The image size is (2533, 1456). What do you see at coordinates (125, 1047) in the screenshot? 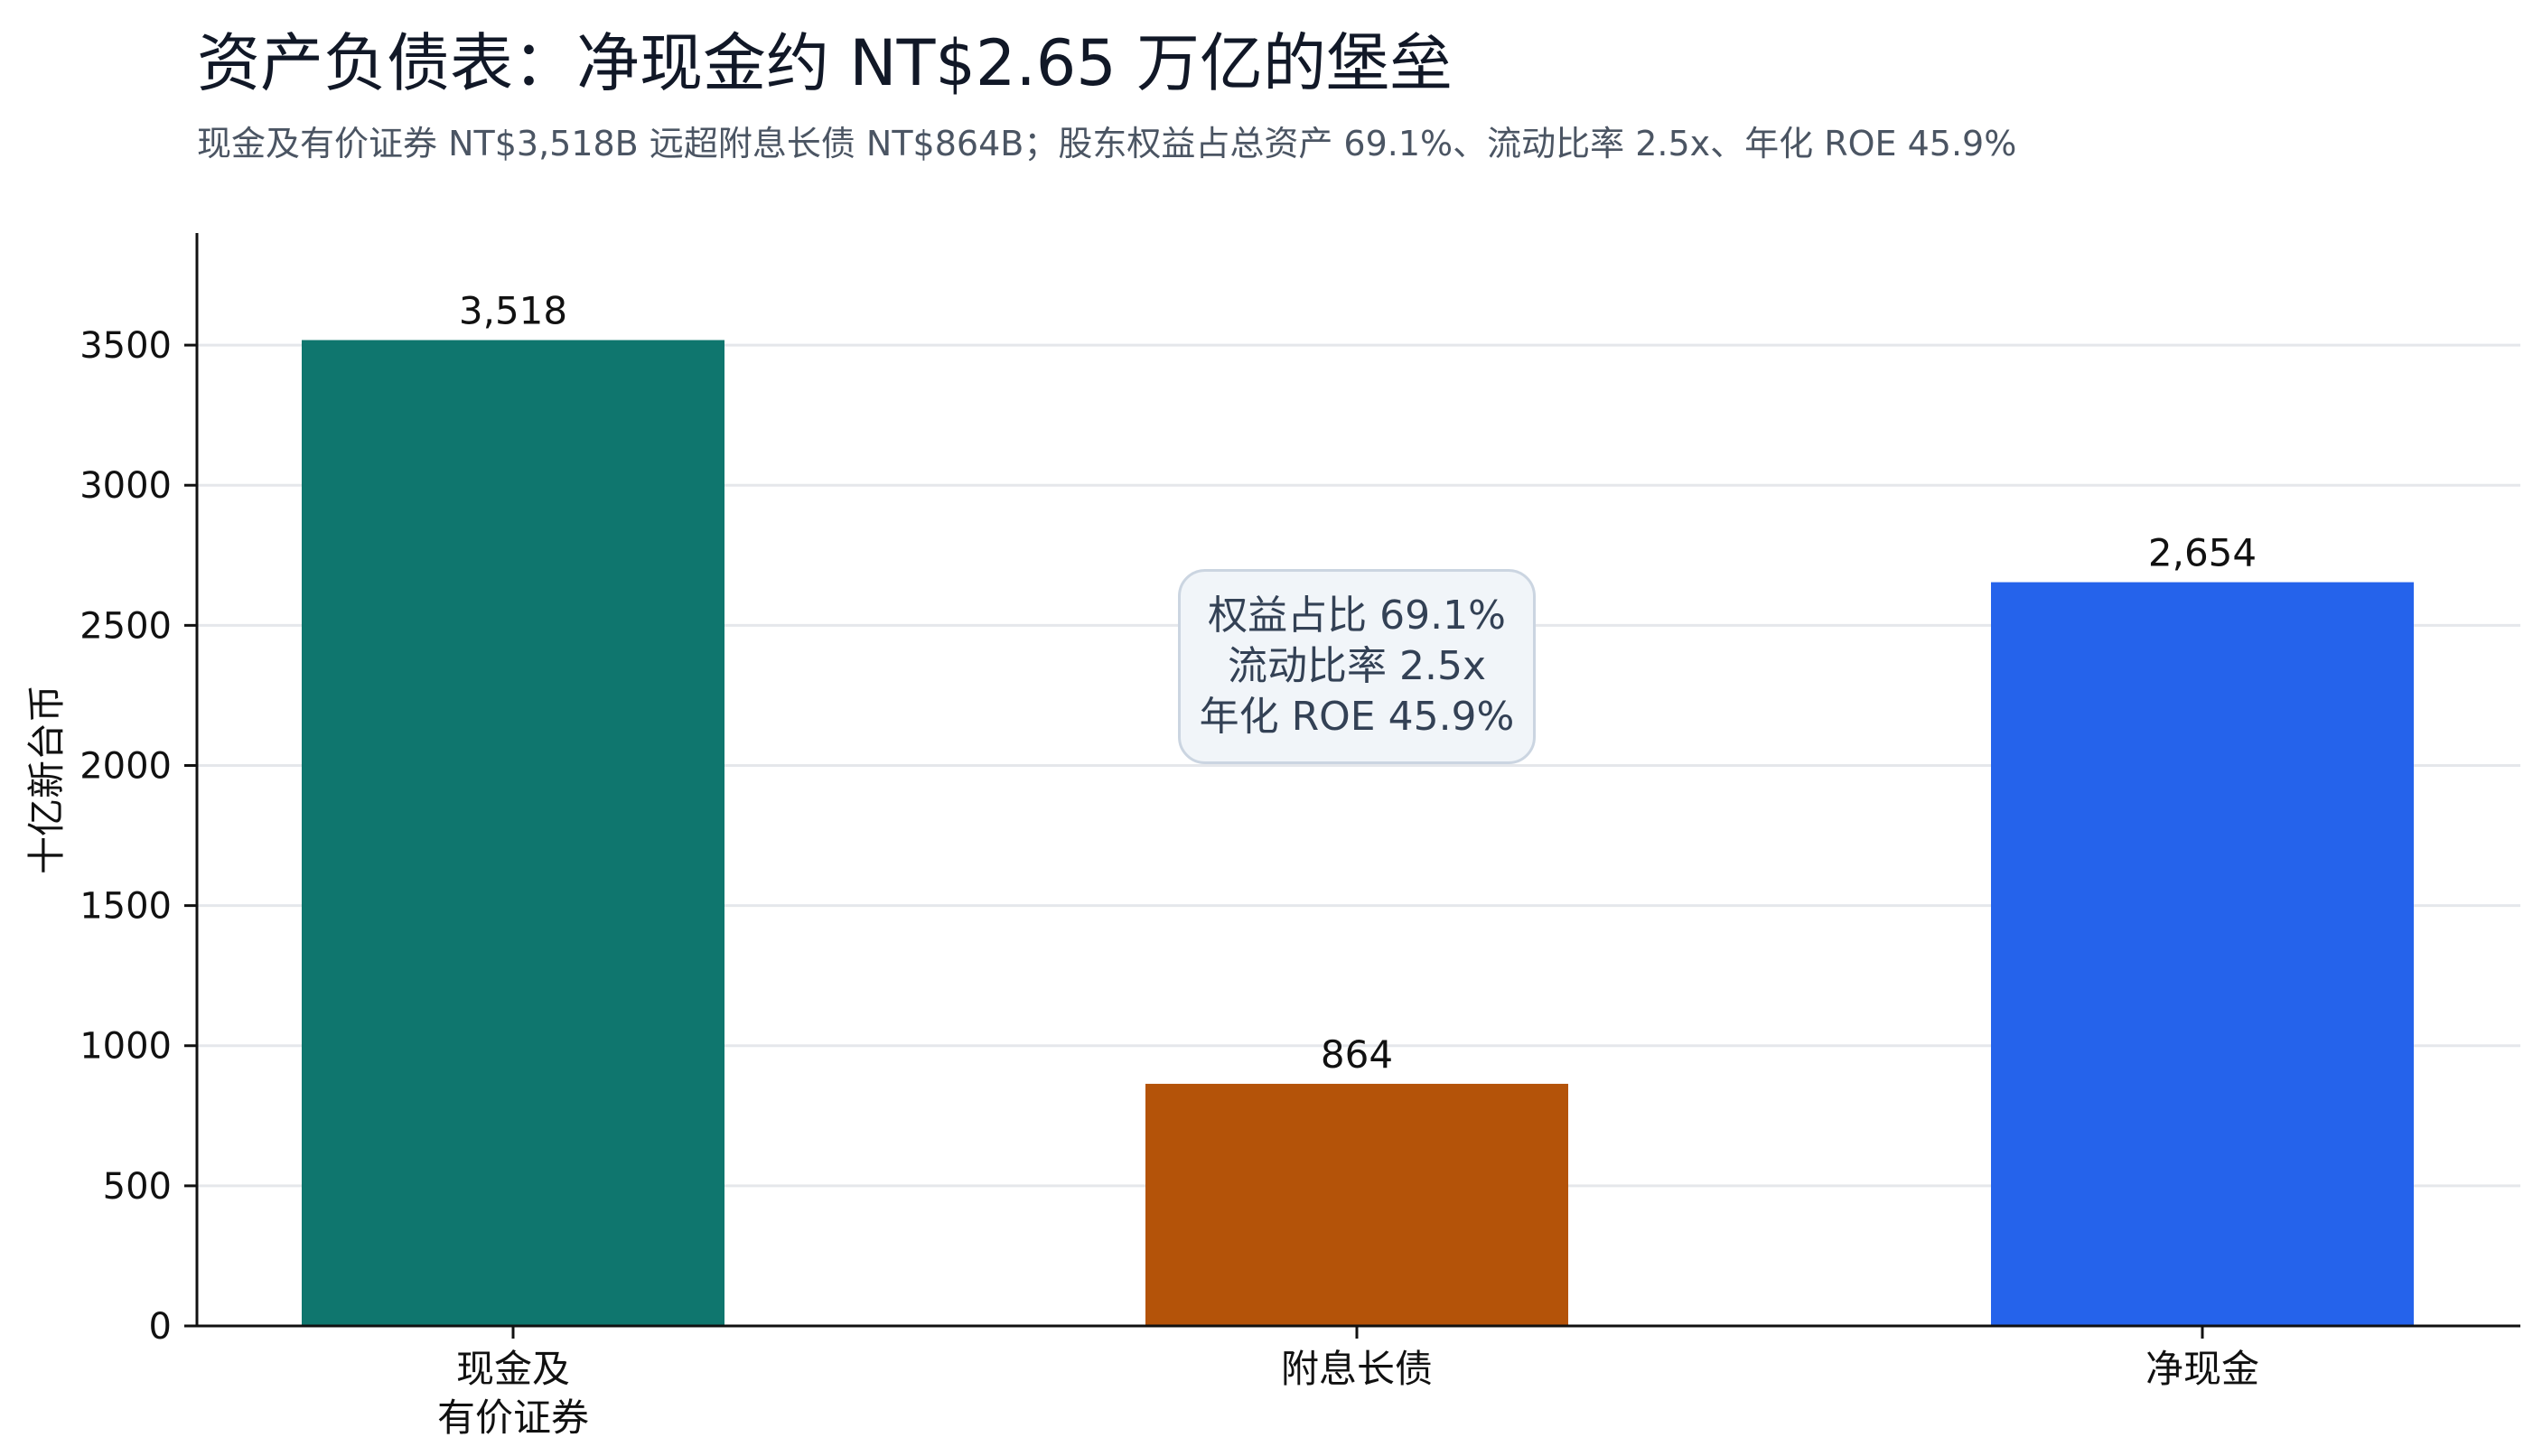
I see `y-tick-label: 1000` at bounding box center [125, 1047].